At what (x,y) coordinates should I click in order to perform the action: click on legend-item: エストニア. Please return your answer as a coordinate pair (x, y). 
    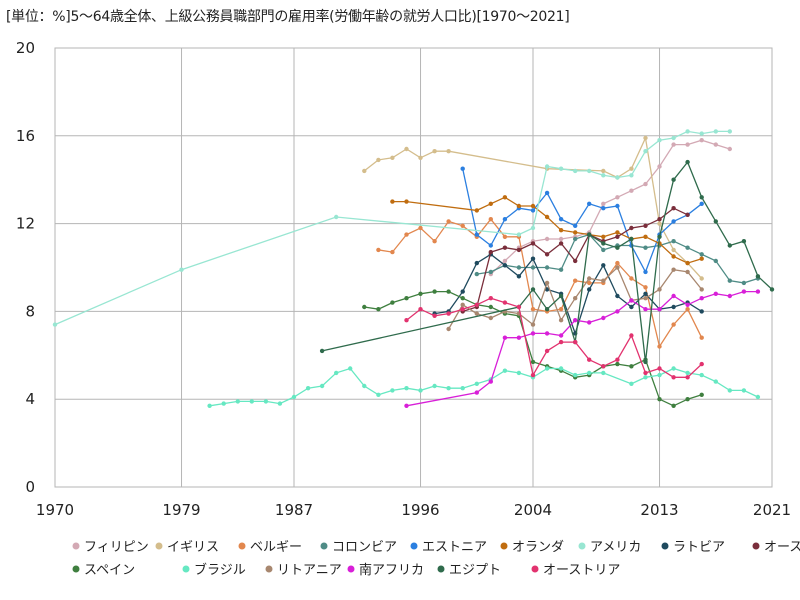
    Looking at the image, I should click on (448, 547).